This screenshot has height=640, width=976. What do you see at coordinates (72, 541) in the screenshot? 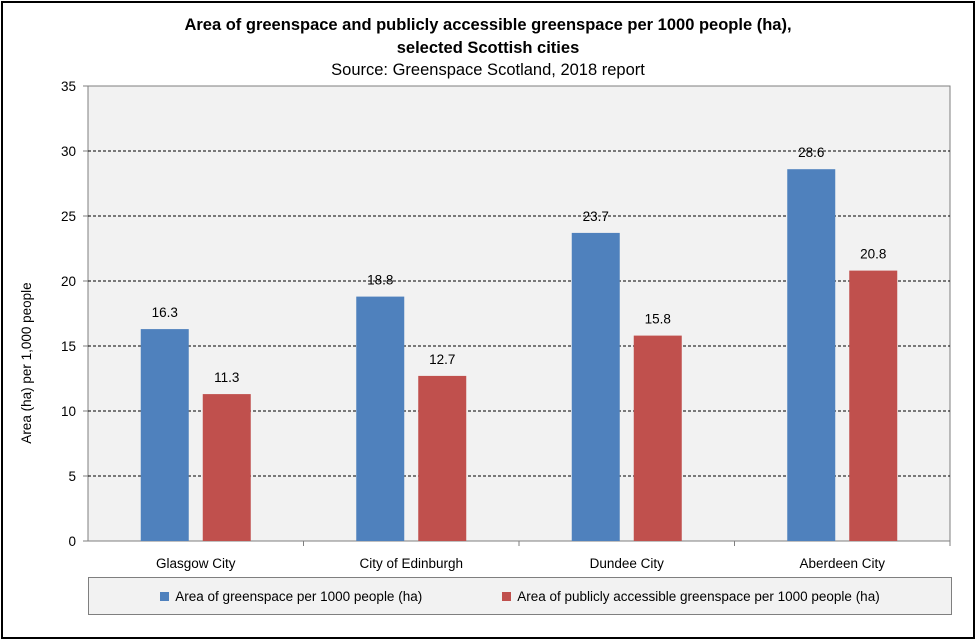
I see `y-tick-label: 0` at bounding box center [72, 541].